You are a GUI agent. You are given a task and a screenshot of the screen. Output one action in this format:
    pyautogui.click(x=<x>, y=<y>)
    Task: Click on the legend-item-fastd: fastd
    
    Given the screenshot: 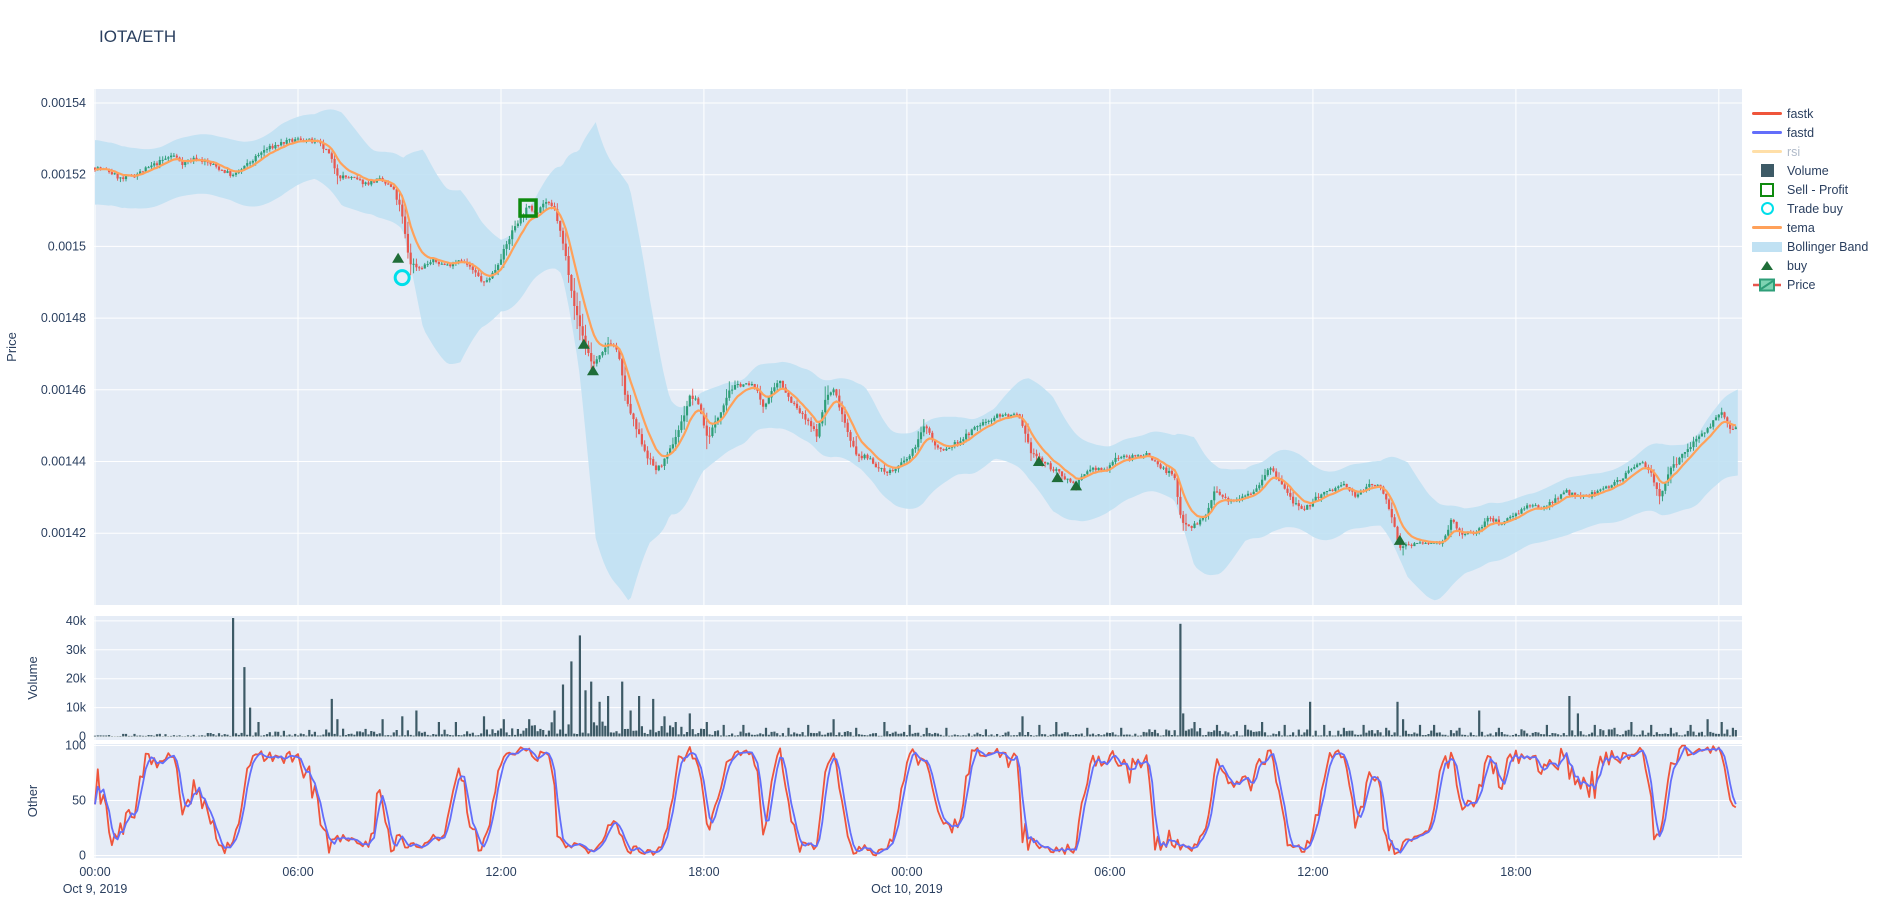 What is the action you would take?
    pyautogui.click(x=1810, y=132)
    